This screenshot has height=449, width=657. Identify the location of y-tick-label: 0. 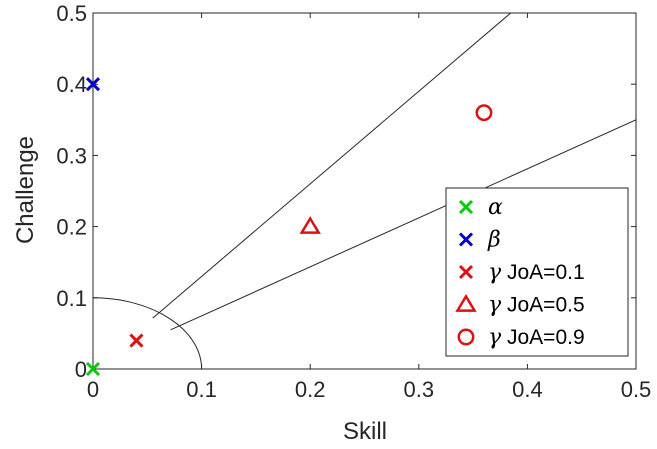
(81, 369).